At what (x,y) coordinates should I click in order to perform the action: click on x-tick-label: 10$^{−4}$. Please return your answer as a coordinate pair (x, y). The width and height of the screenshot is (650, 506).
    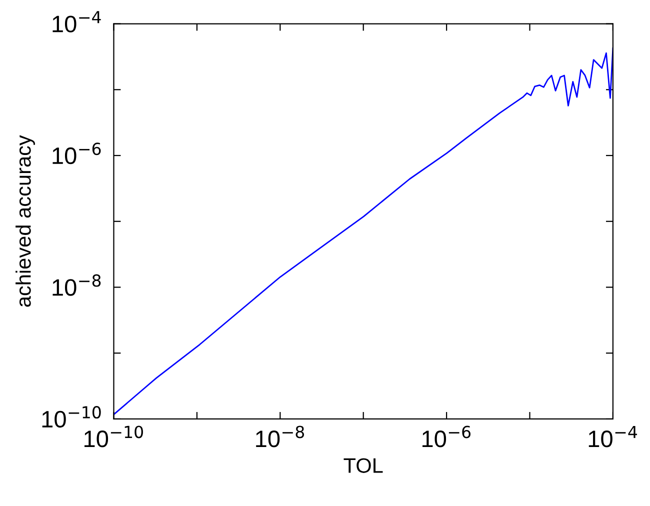
    Looking at the image, I should click on (613, 437).